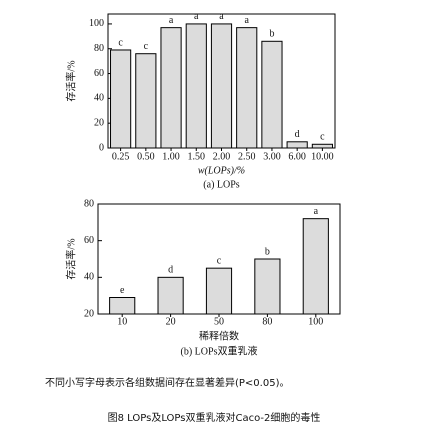 This screenshot has height=427, width=429. I want to click on x-tick-label: 2.00, so click(222, 156).